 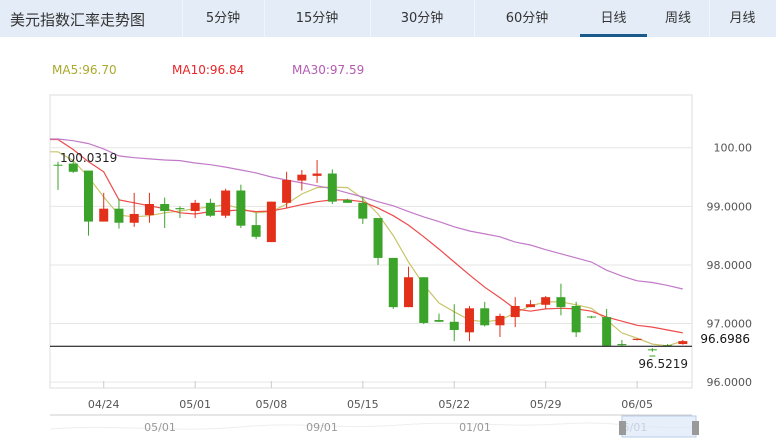 I want to click on x-tick-label: 04/24, so click(x=104, y=404).